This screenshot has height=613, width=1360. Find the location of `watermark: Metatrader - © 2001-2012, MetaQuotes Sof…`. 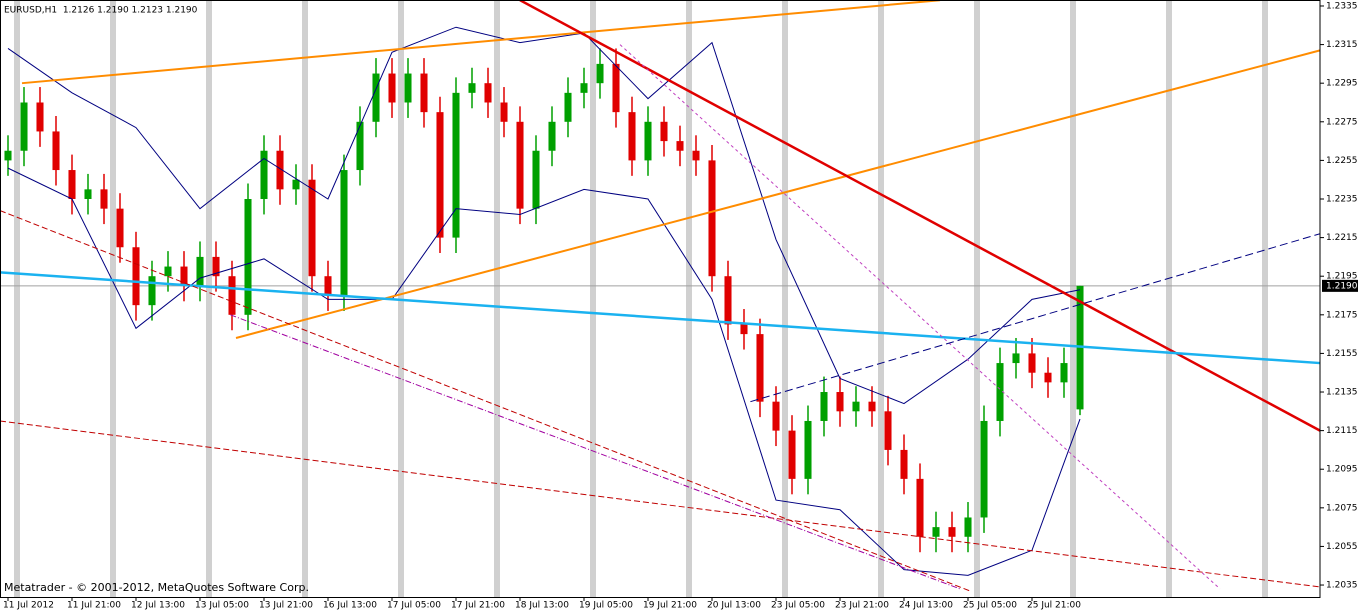

watermark: Metatrader - © 2001-2012, MetaQuotes Sof… is located at coordinates (156, 587).